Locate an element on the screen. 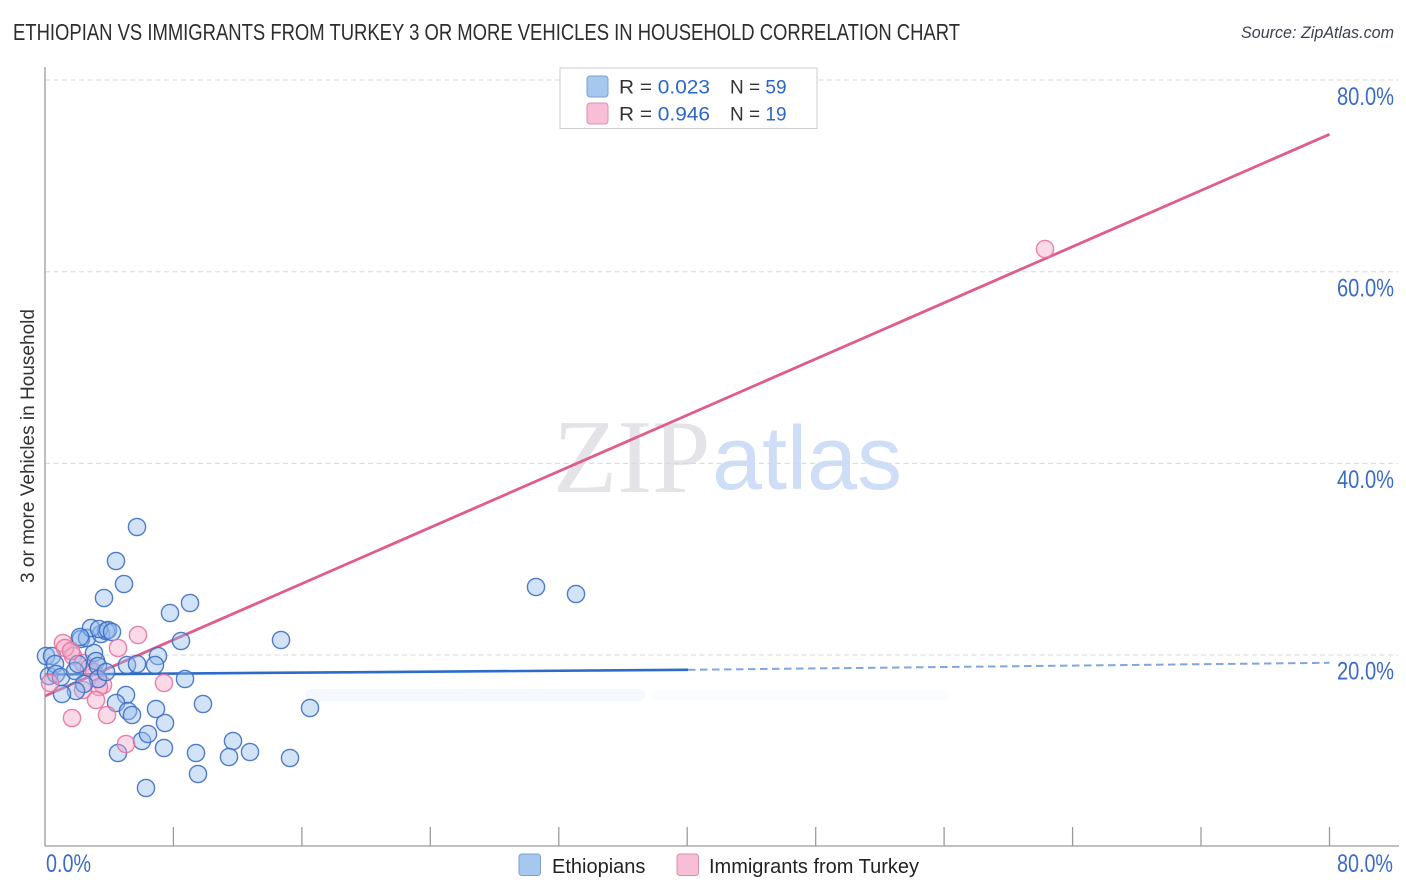 The width and height of the screenshot is (1406, 892). svg-text: Immigrants from Turkey is located at coordinates (814, 867).